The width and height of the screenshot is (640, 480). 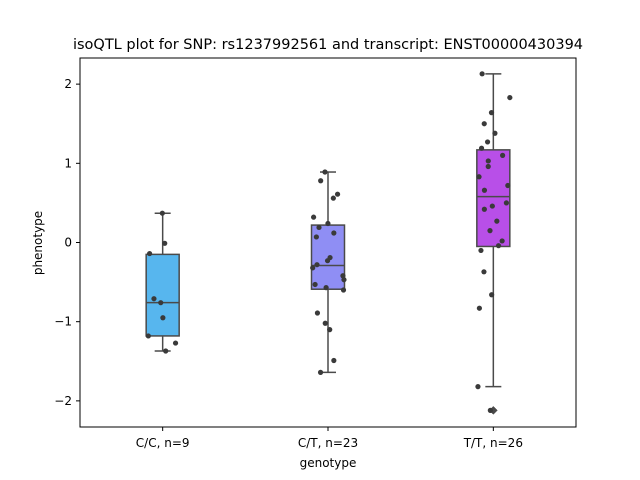 What do you see at coordinates (163, 443) in the screenshot?
I see `x-tick-label: C/C, n=9` at bounding box center [163, 443].